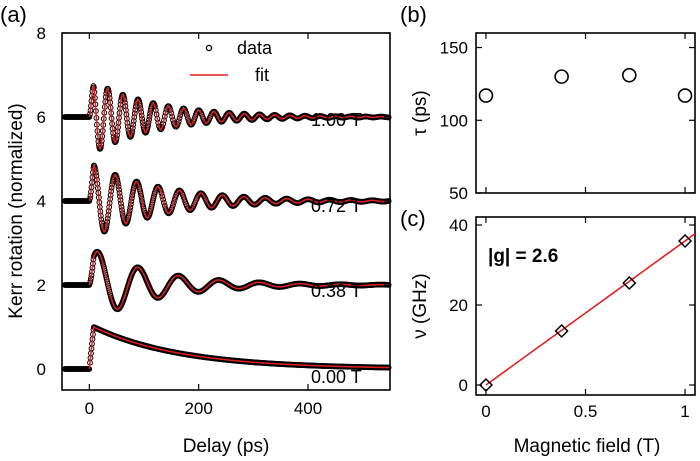 The width and height of the screenshot is (700, 461). I want to click on panel-a-xlabel: Delay (ps), so click(226, 446).